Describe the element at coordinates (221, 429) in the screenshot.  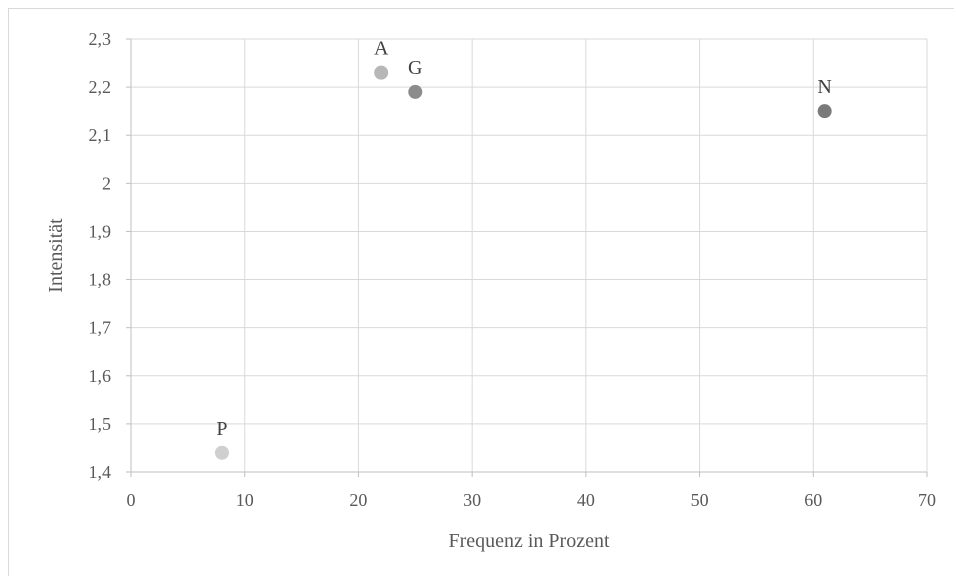
I see `data-point-label: P` at that location.